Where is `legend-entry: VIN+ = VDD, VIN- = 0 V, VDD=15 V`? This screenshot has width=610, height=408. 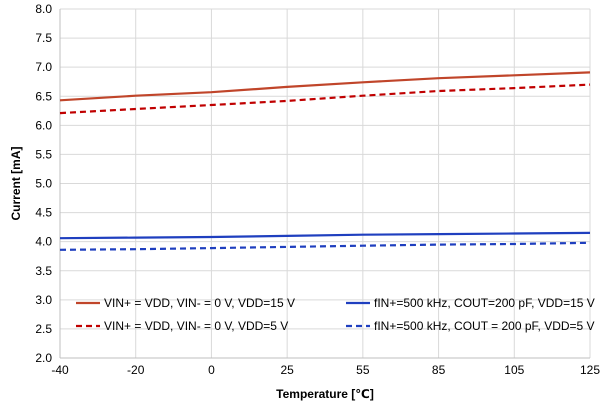 legend-entry: VIN+ = VDD, VIN- = 0 V, VDD=15 V is located at coordinates (185, 303).